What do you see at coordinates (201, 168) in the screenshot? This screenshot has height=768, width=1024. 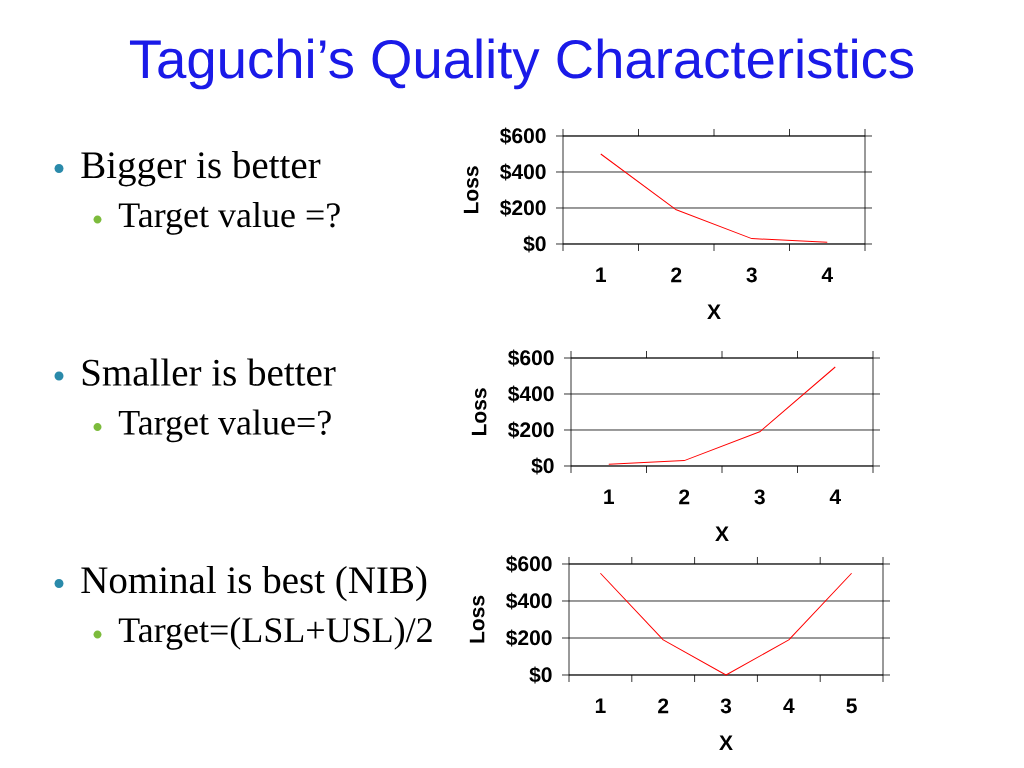 I see `text: Bigger is better` at bounding box center [201, 168].